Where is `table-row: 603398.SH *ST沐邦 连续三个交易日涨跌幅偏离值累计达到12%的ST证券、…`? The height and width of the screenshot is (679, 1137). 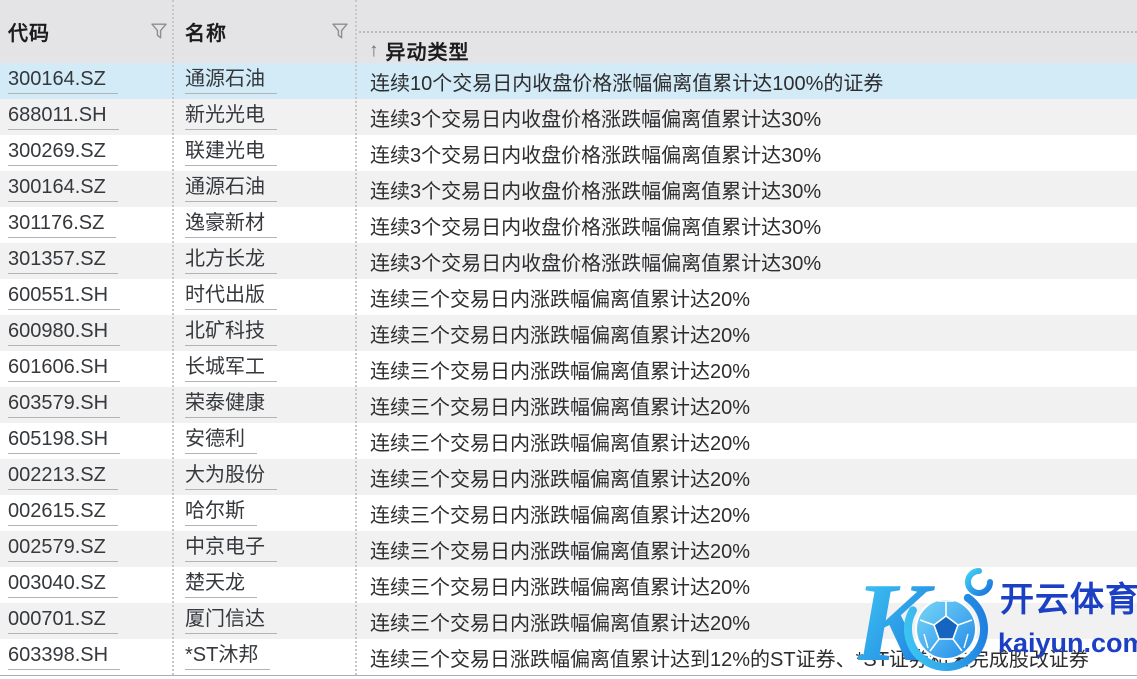
table-row: 603398.SH *ST沐邦 连续三个交易日涨跌幅偏离值累计达到12%的ST证券、… is located at coordinates (568, 657).